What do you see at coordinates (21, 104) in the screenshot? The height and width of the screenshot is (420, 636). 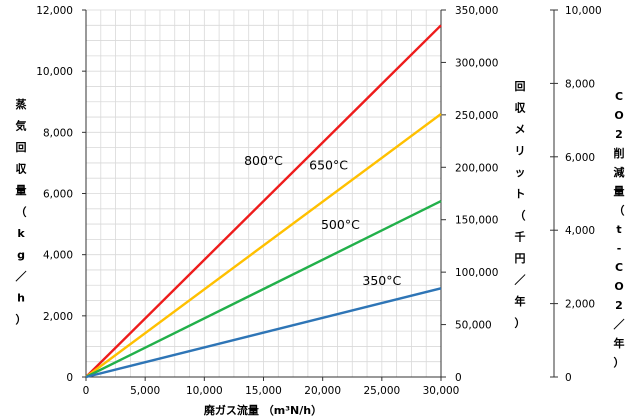 I see `axis-label-char: 蒸` at bounding box center [21, 104].